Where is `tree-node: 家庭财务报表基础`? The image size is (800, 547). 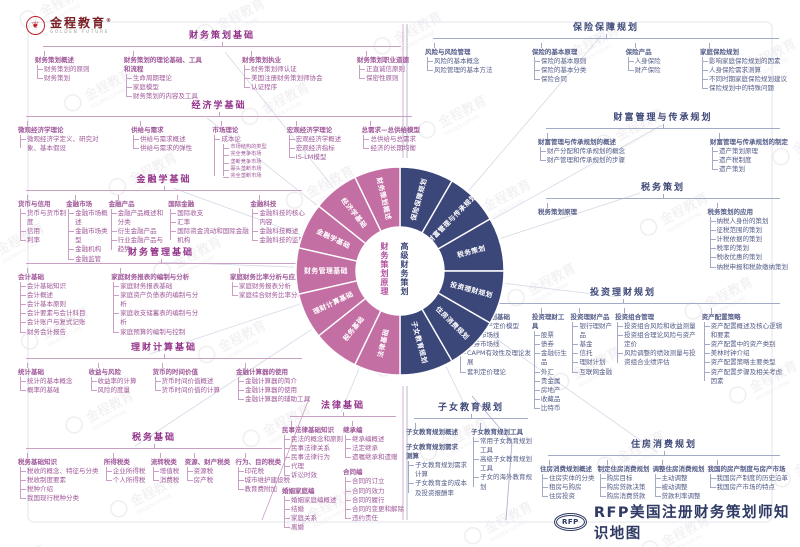
tree-node: 家庭财务报表基础 is located at coordinates (158, 286).